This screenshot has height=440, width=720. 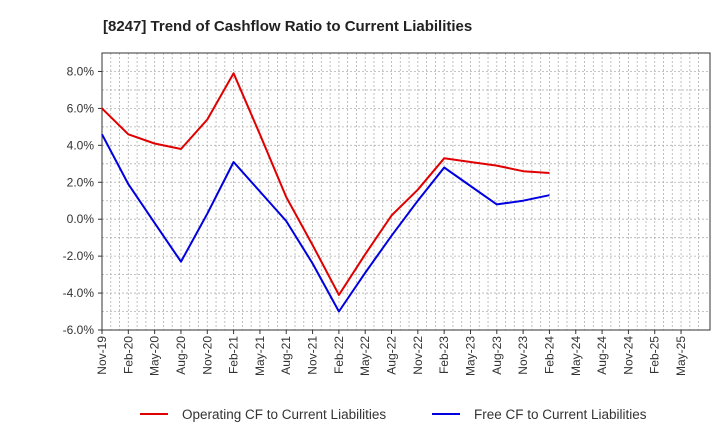 What do you see at coordinates (79, 293) in the screenshot?
I see `y-tick-label: -4.0%` at bounding box center [79, 293].